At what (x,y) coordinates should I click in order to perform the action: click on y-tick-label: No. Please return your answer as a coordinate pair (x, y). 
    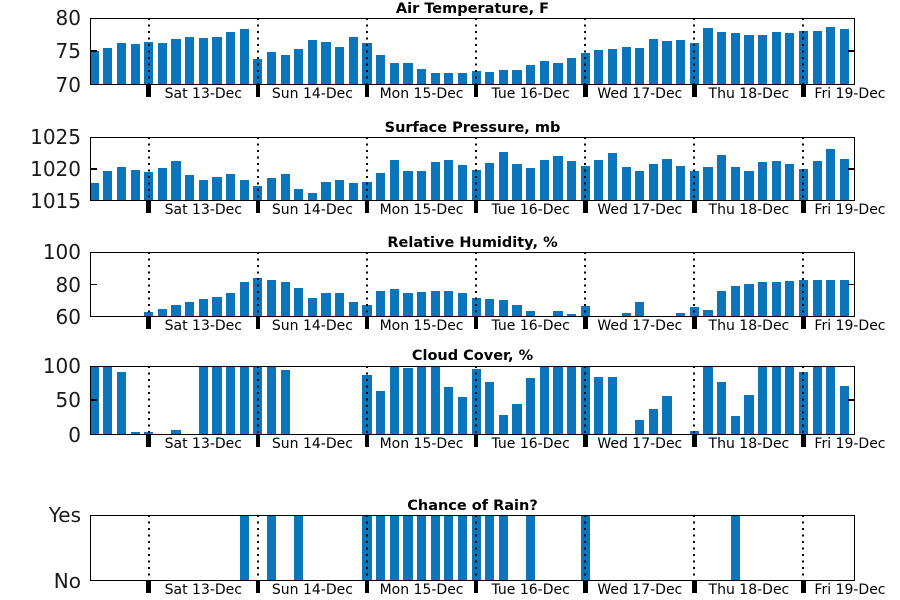
    Looking at the image, I should click on (67, 580).